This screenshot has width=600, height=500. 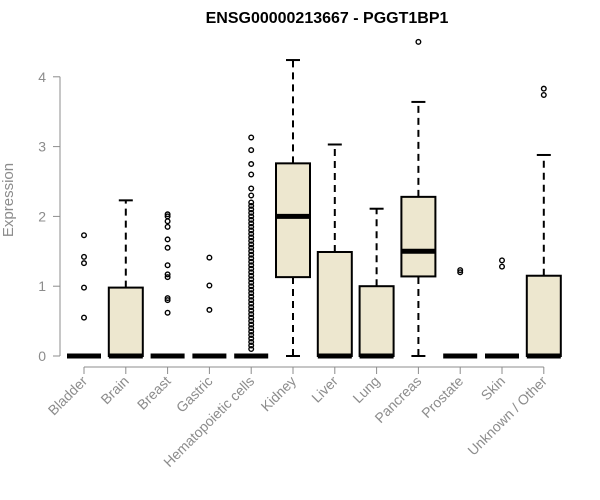 I want to click on y-axis: 0 1 2 3 4, so click(x=49, y=216).